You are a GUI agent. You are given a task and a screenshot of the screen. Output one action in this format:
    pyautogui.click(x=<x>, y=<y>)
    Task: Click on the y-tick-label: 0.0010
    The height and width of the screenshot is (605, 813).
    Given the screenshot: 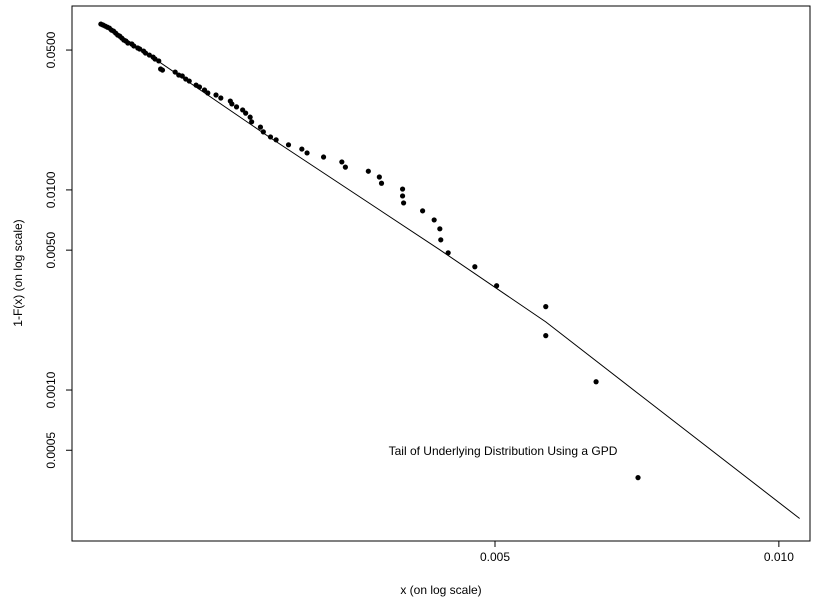 What is the action you would take?
    pyautogui.click(x=51, y=389)
    